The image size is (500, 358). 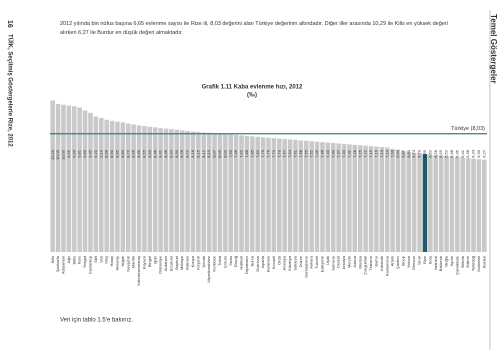 I want to click on value-label: 8,66, so click(x=133, y=153).